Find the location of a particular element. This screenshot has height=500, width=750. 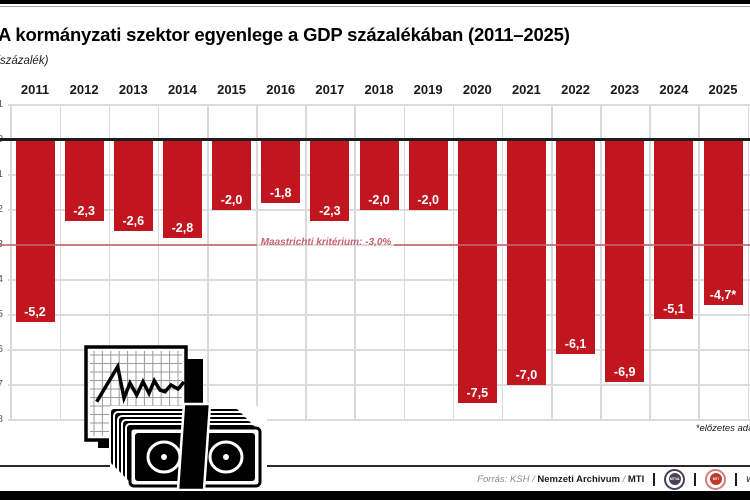

bar-2017 is located at coordinates (330, 180).